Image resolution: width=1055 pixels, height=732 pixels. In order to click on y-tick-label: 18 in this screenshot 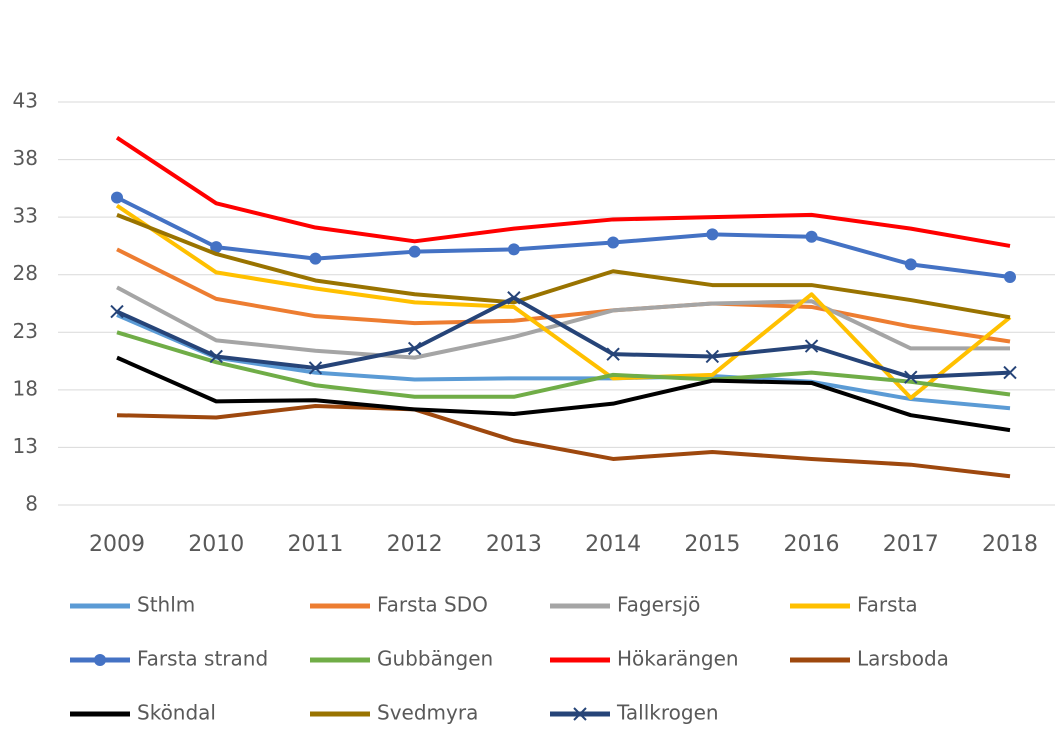, I will do `click(25, 388)`.